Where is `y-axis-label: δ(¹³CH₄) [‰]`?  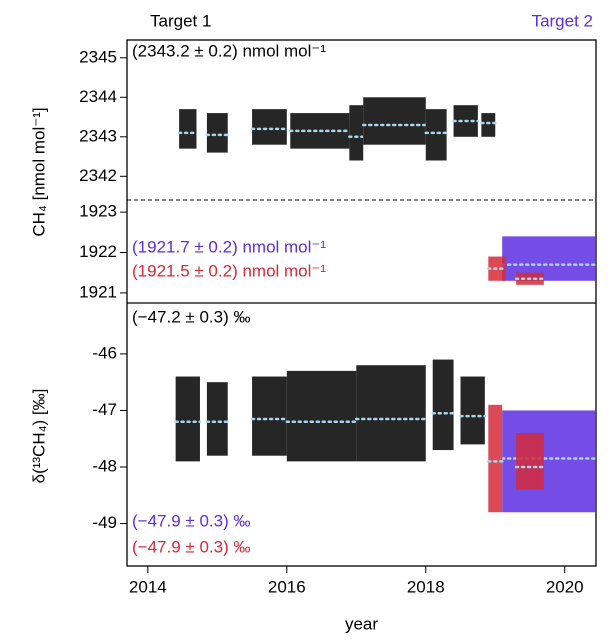
y-axis-label: δ(¹³CH₄) [‰] is located at coordinates (38, 436).